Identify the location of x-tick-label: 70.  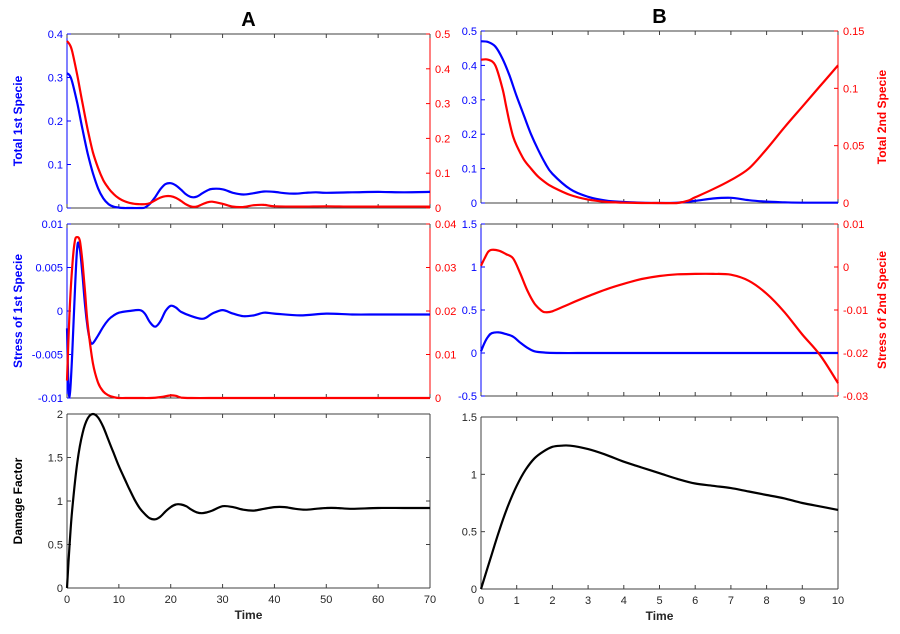
(430, 600).